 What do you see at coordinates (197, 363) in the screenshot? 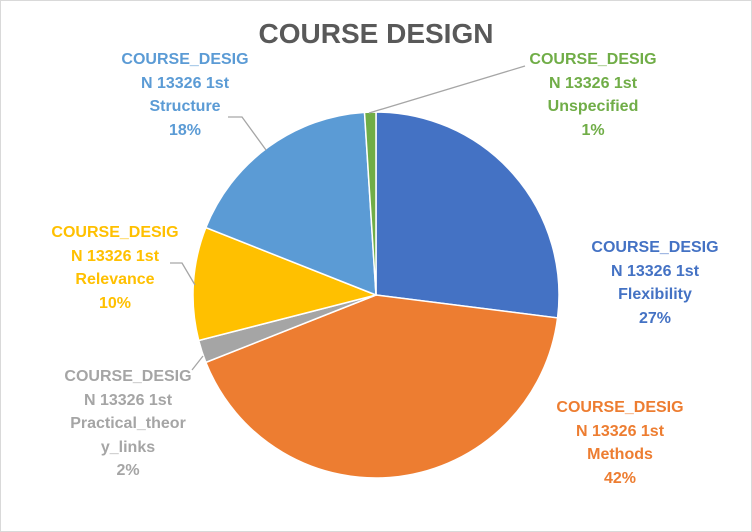
I see `leader-line-practical-theory-links` at bounding box center [197, 363].